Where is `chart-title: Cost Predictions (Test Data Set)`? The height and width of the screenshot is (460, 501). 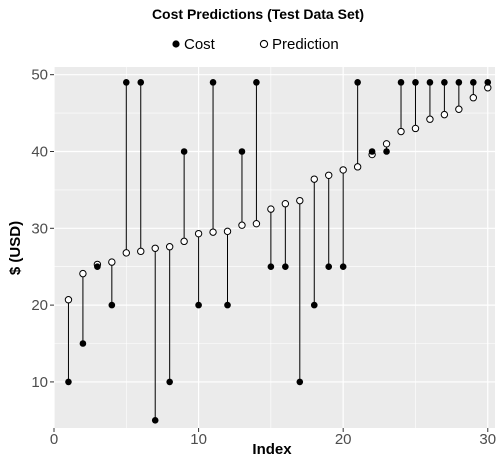 chart-title: Cost Predictions (Test Data Set) is located at coordinates (258, 14).